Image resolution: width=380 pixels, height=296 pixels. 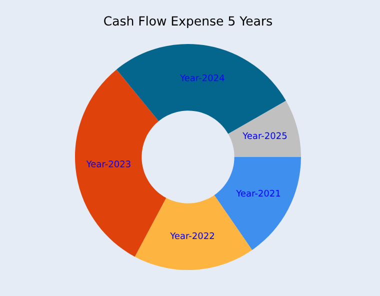 I want to click on slice-label: Year-2021, so click(x=258, y=193).